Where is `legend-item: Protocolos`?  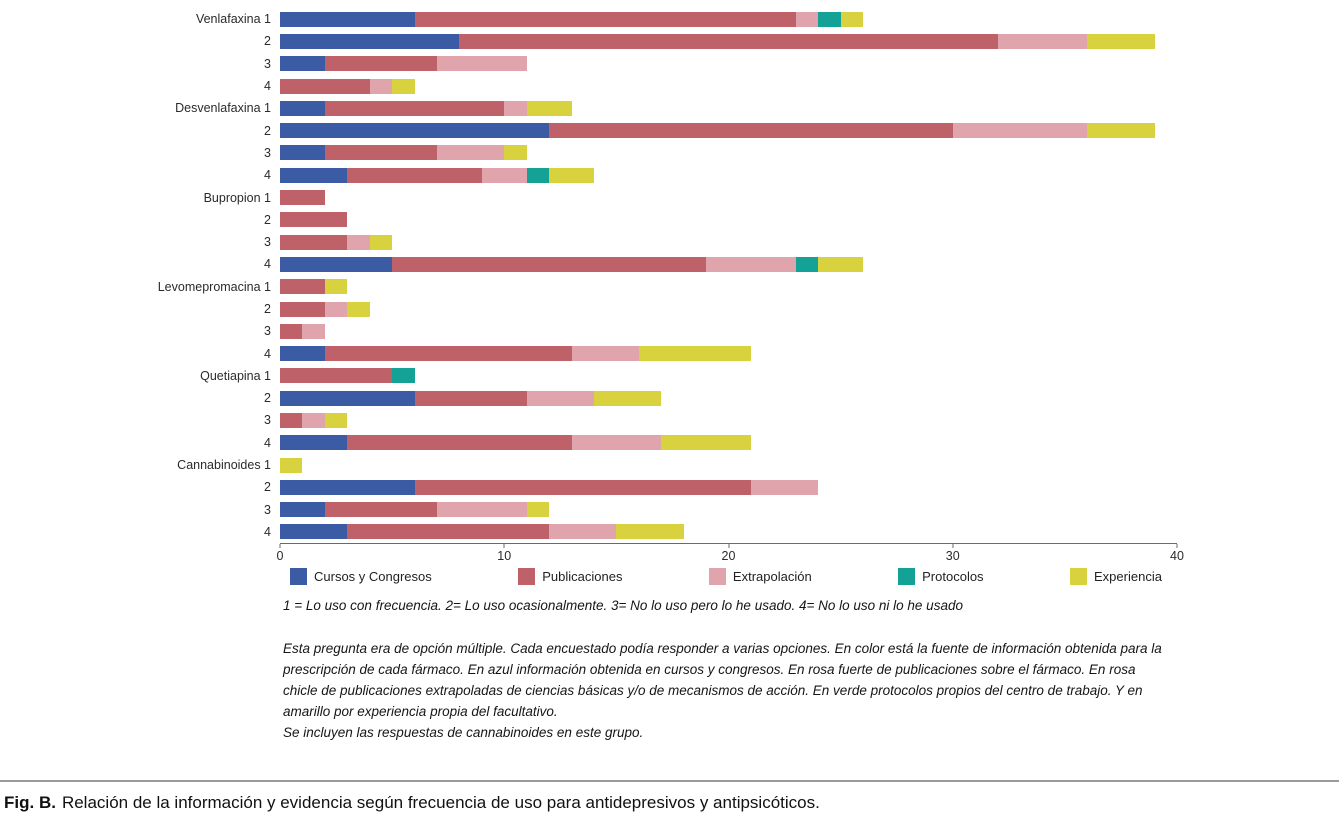 legend-item: Protocolos is located at coordinates (941, 576).